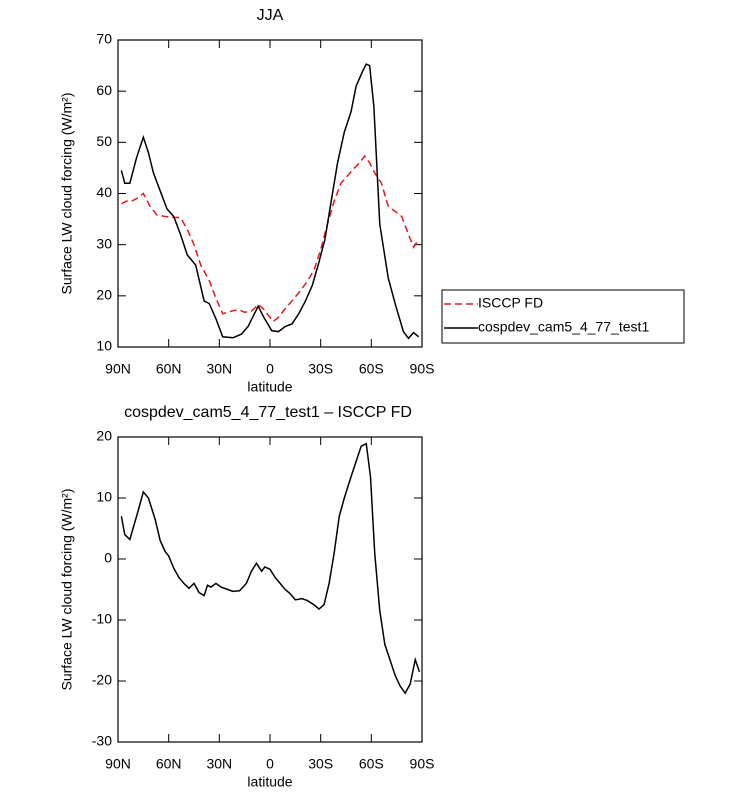  I want to click on y-tick-label: -20, so click(102, 680).